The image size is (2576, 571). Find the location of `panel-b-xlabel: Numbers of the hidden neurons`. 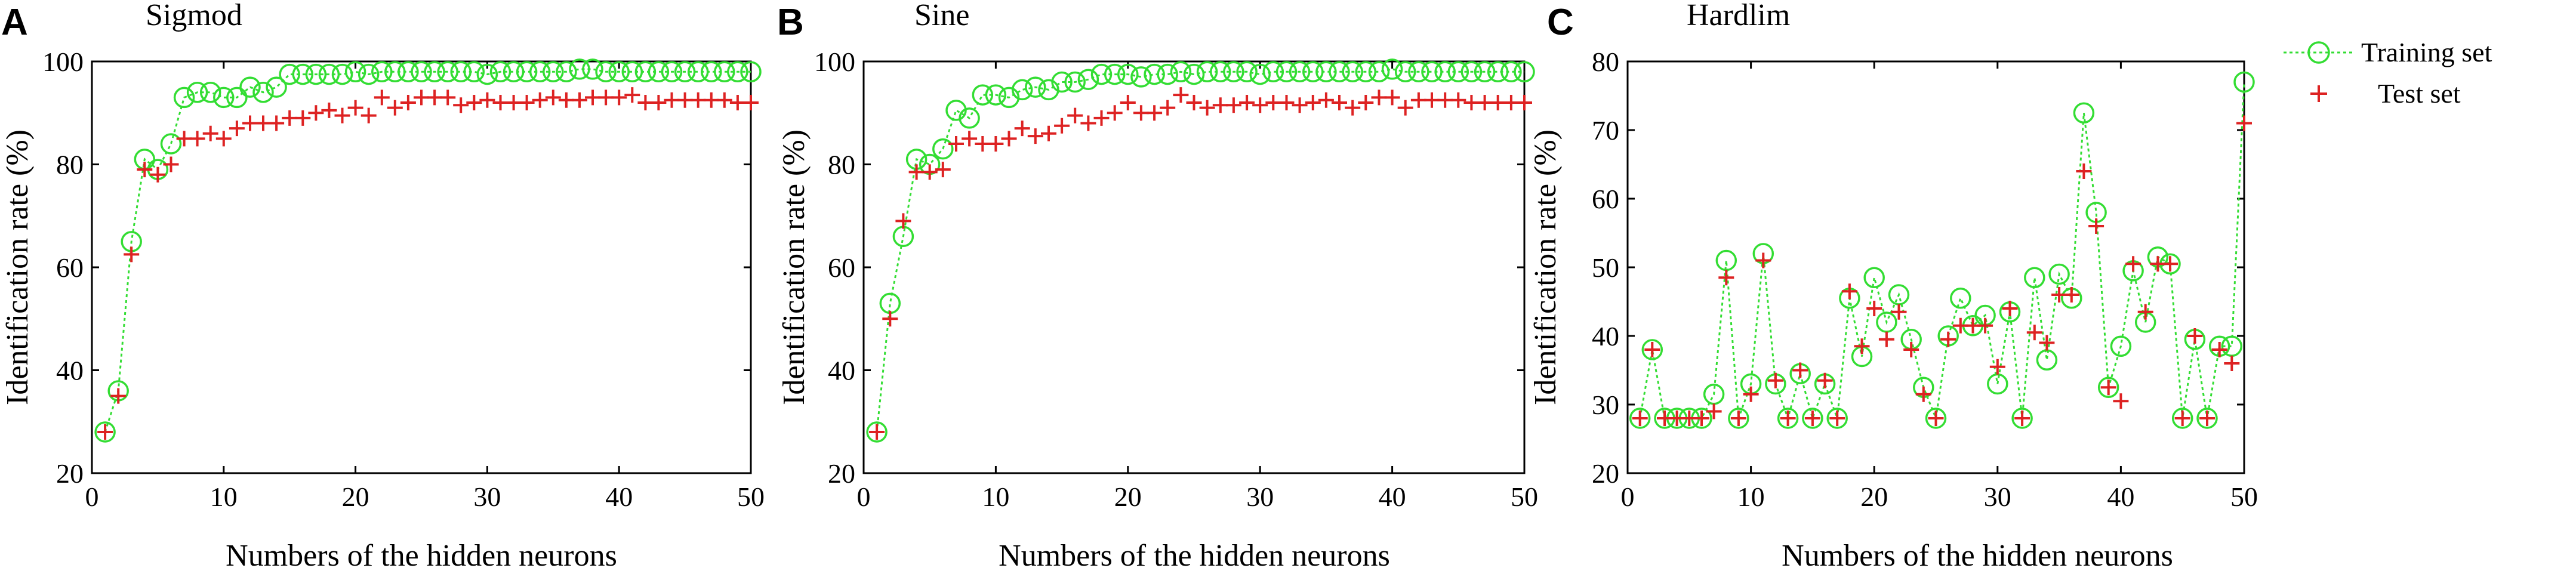

panel-b-xlabel: Numbers of the hidden neurons is located at coordinates (1194, 555).